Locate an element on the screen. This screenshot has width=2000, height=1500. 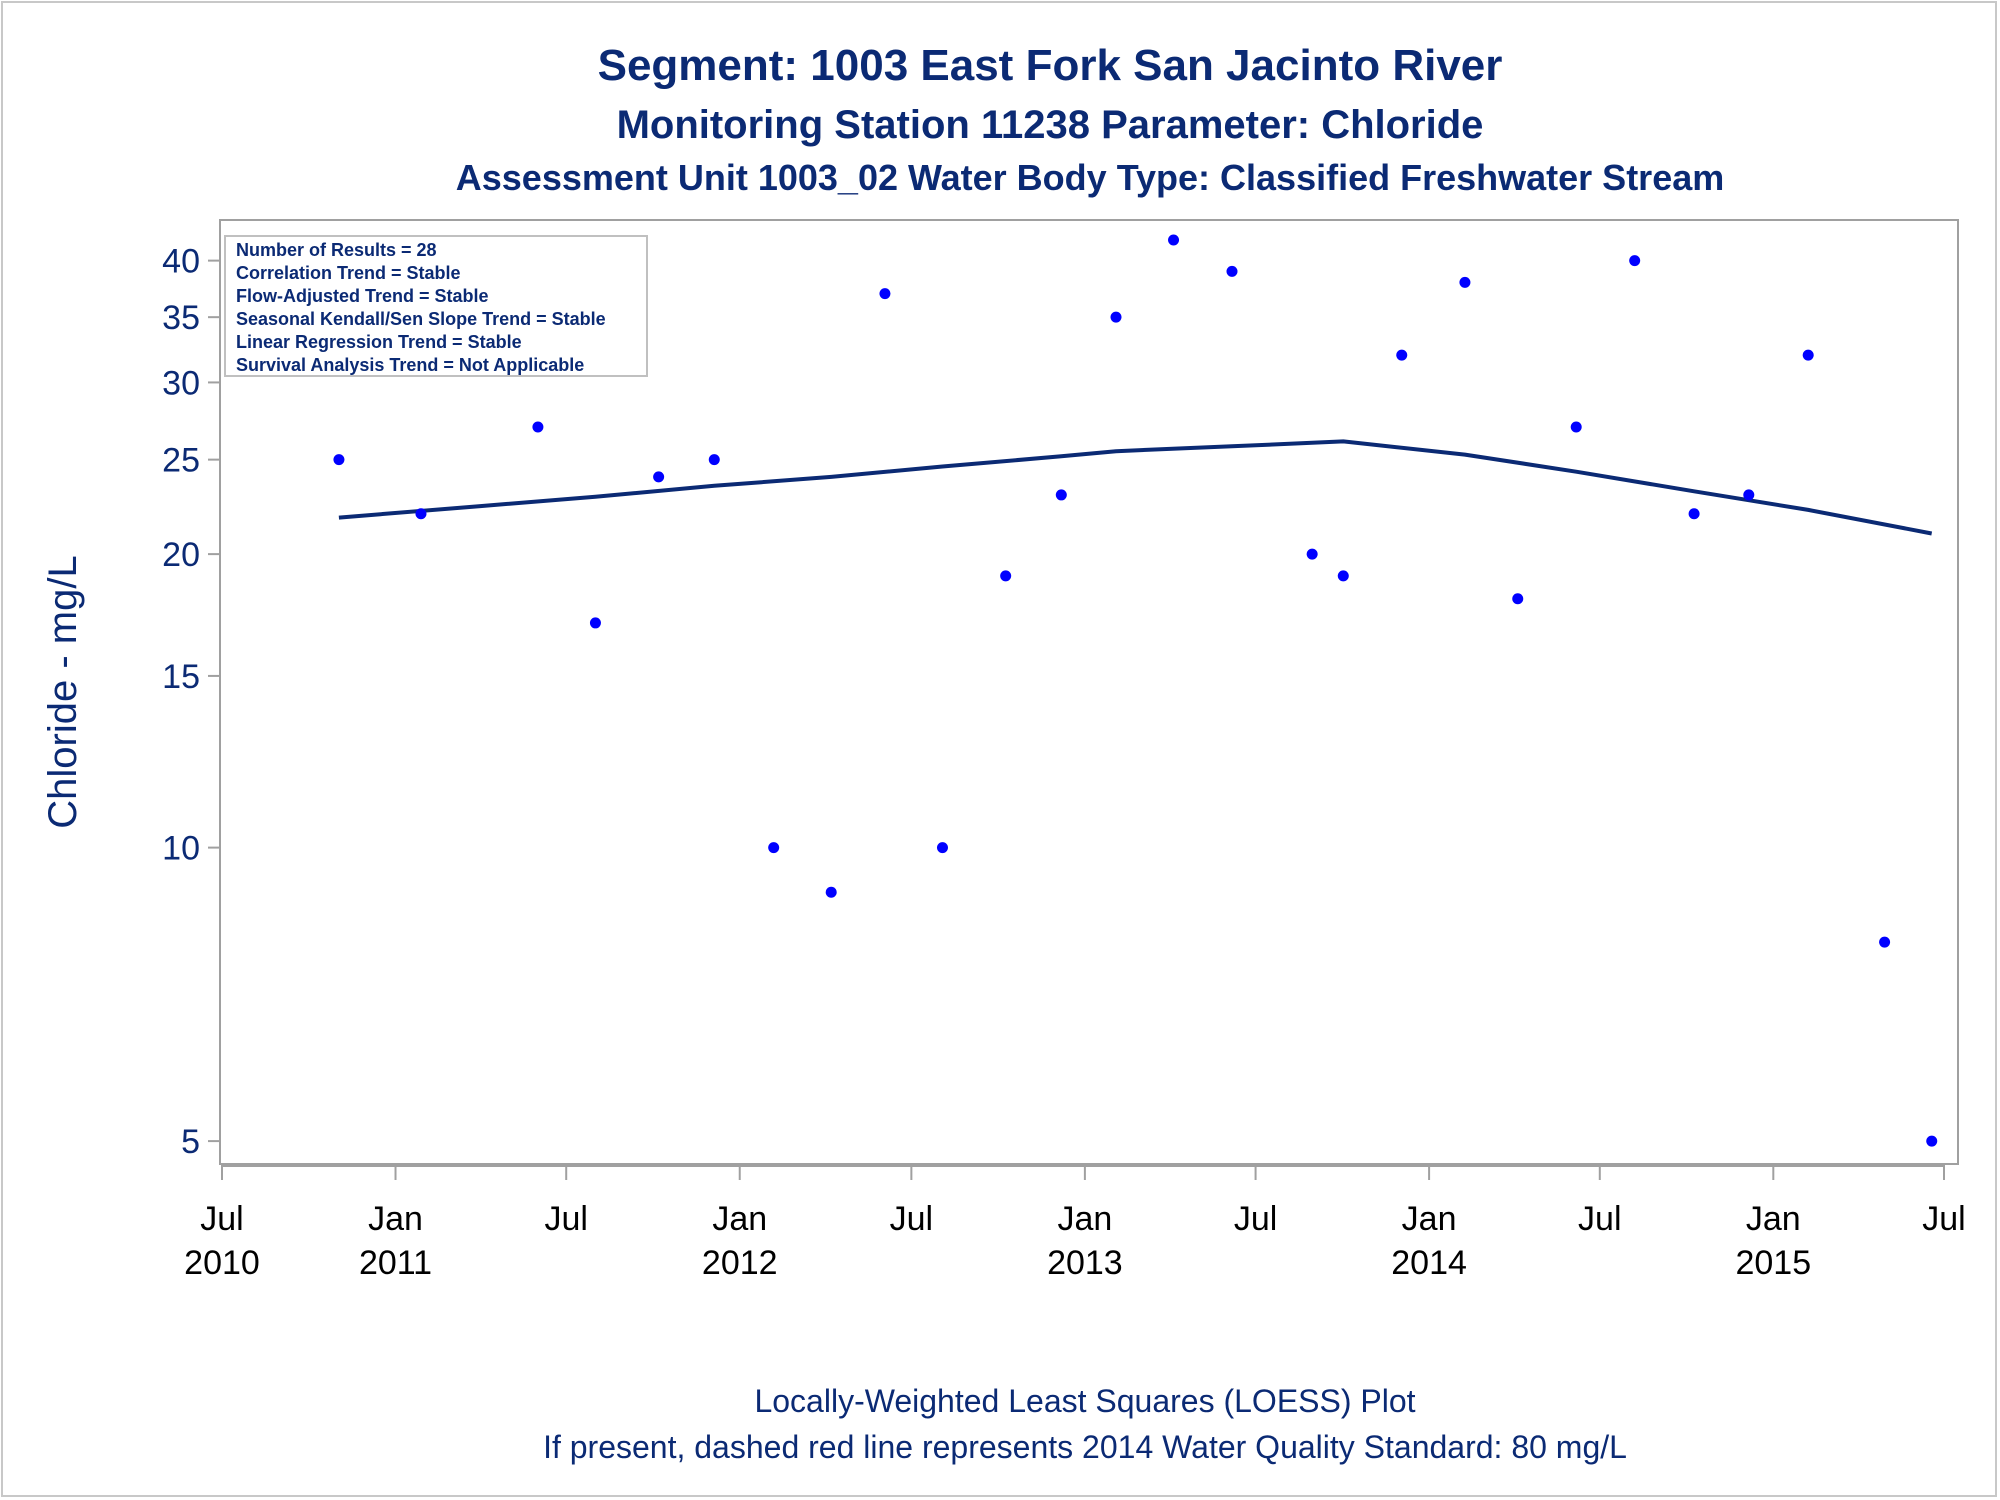
x-tick-year-label: 2011 is located at coordinates (395, 1263).